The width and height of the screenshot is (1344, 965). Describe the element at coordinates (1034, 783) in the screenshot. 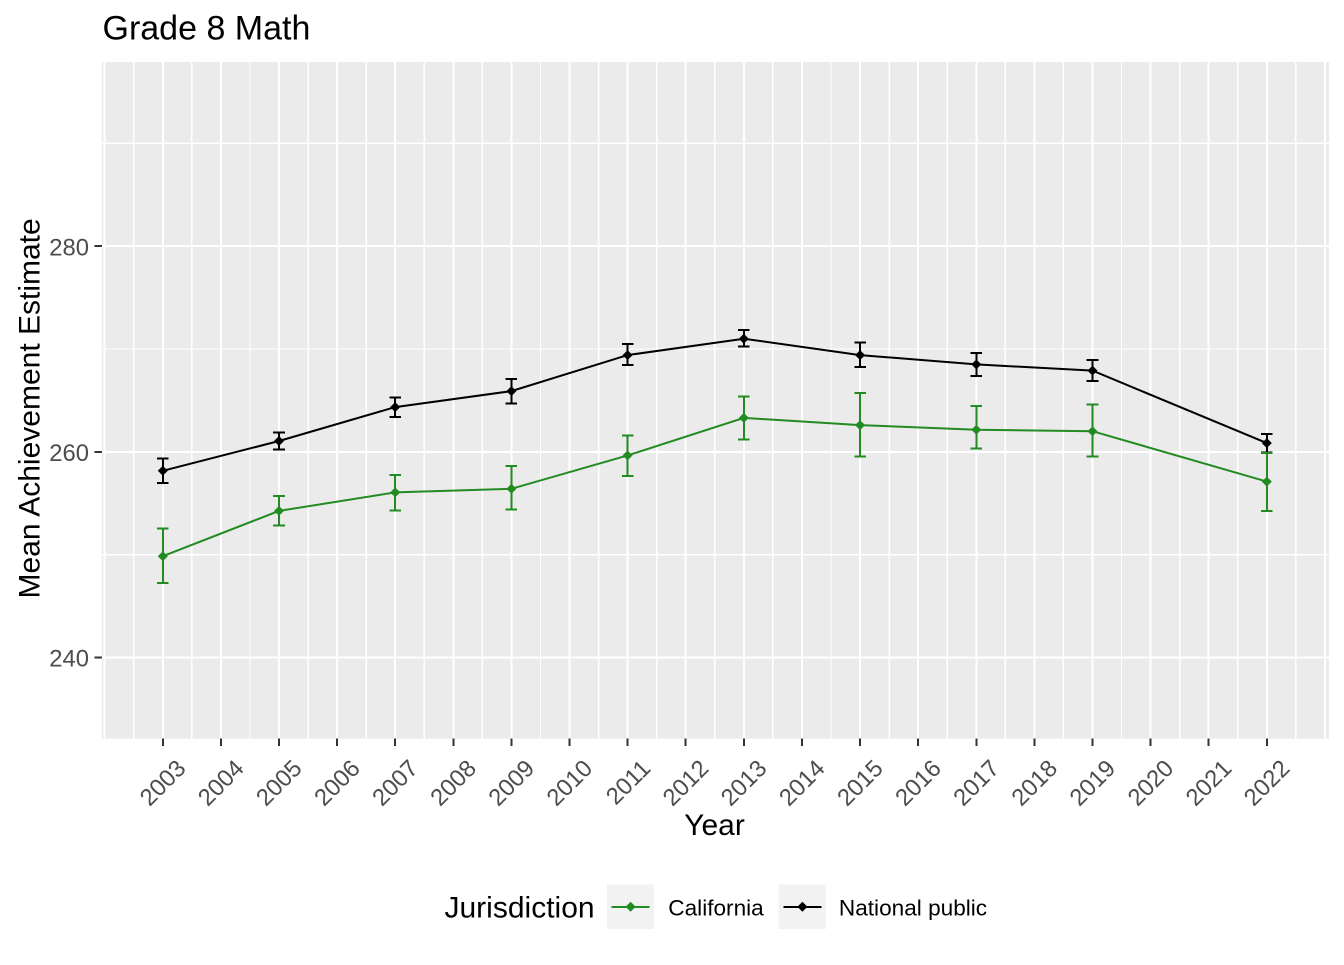

I see `svg-text: 2018` at that location.